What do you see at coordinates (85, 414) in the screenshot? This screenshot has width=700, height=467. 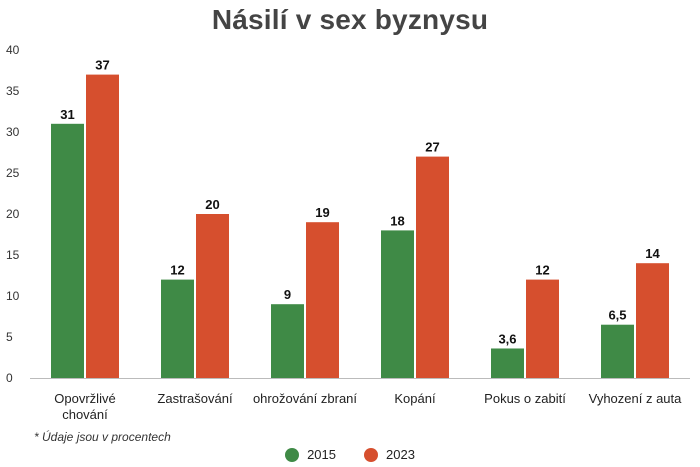 I see `x-tick-label: chování` at bounding box center [85, 414].